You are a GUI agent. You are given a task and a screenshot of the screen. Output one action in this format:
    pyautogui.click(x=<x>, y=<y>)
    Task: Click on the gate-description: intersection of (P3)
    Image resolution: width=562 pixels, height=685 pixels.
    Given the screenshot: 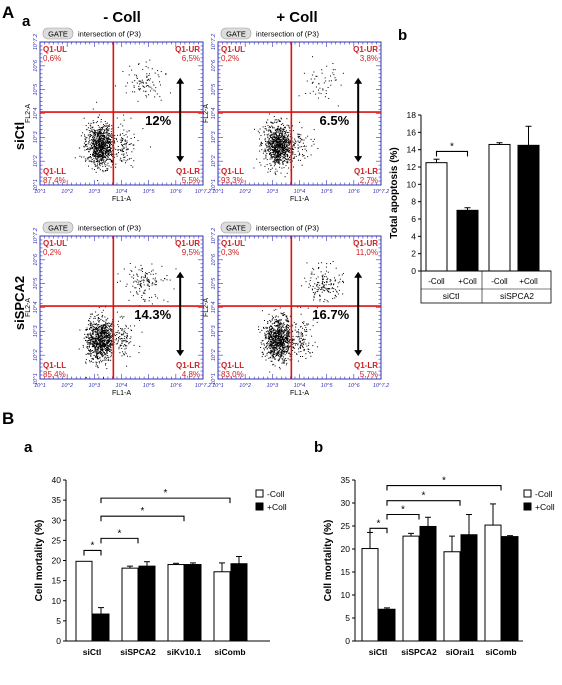 What is the action you would take?
    pyautogui.click(x=287, y=34)
    